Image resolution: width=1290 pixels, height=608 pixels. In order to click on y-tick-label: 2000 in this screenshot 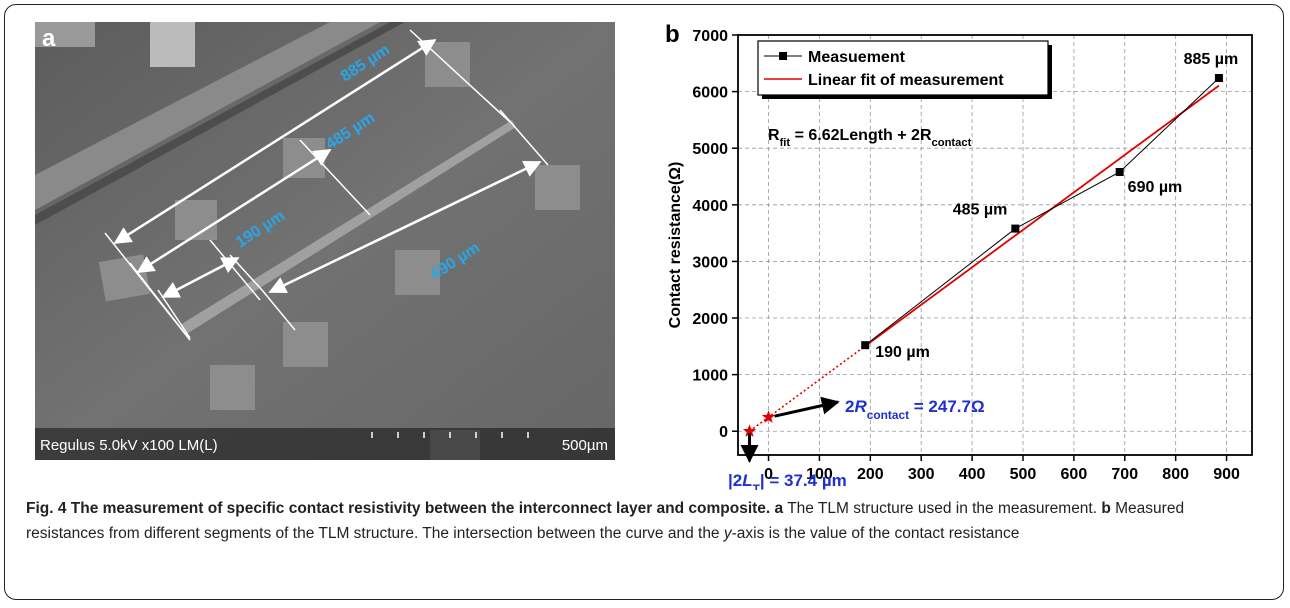, I will do `click(710, 319)`.